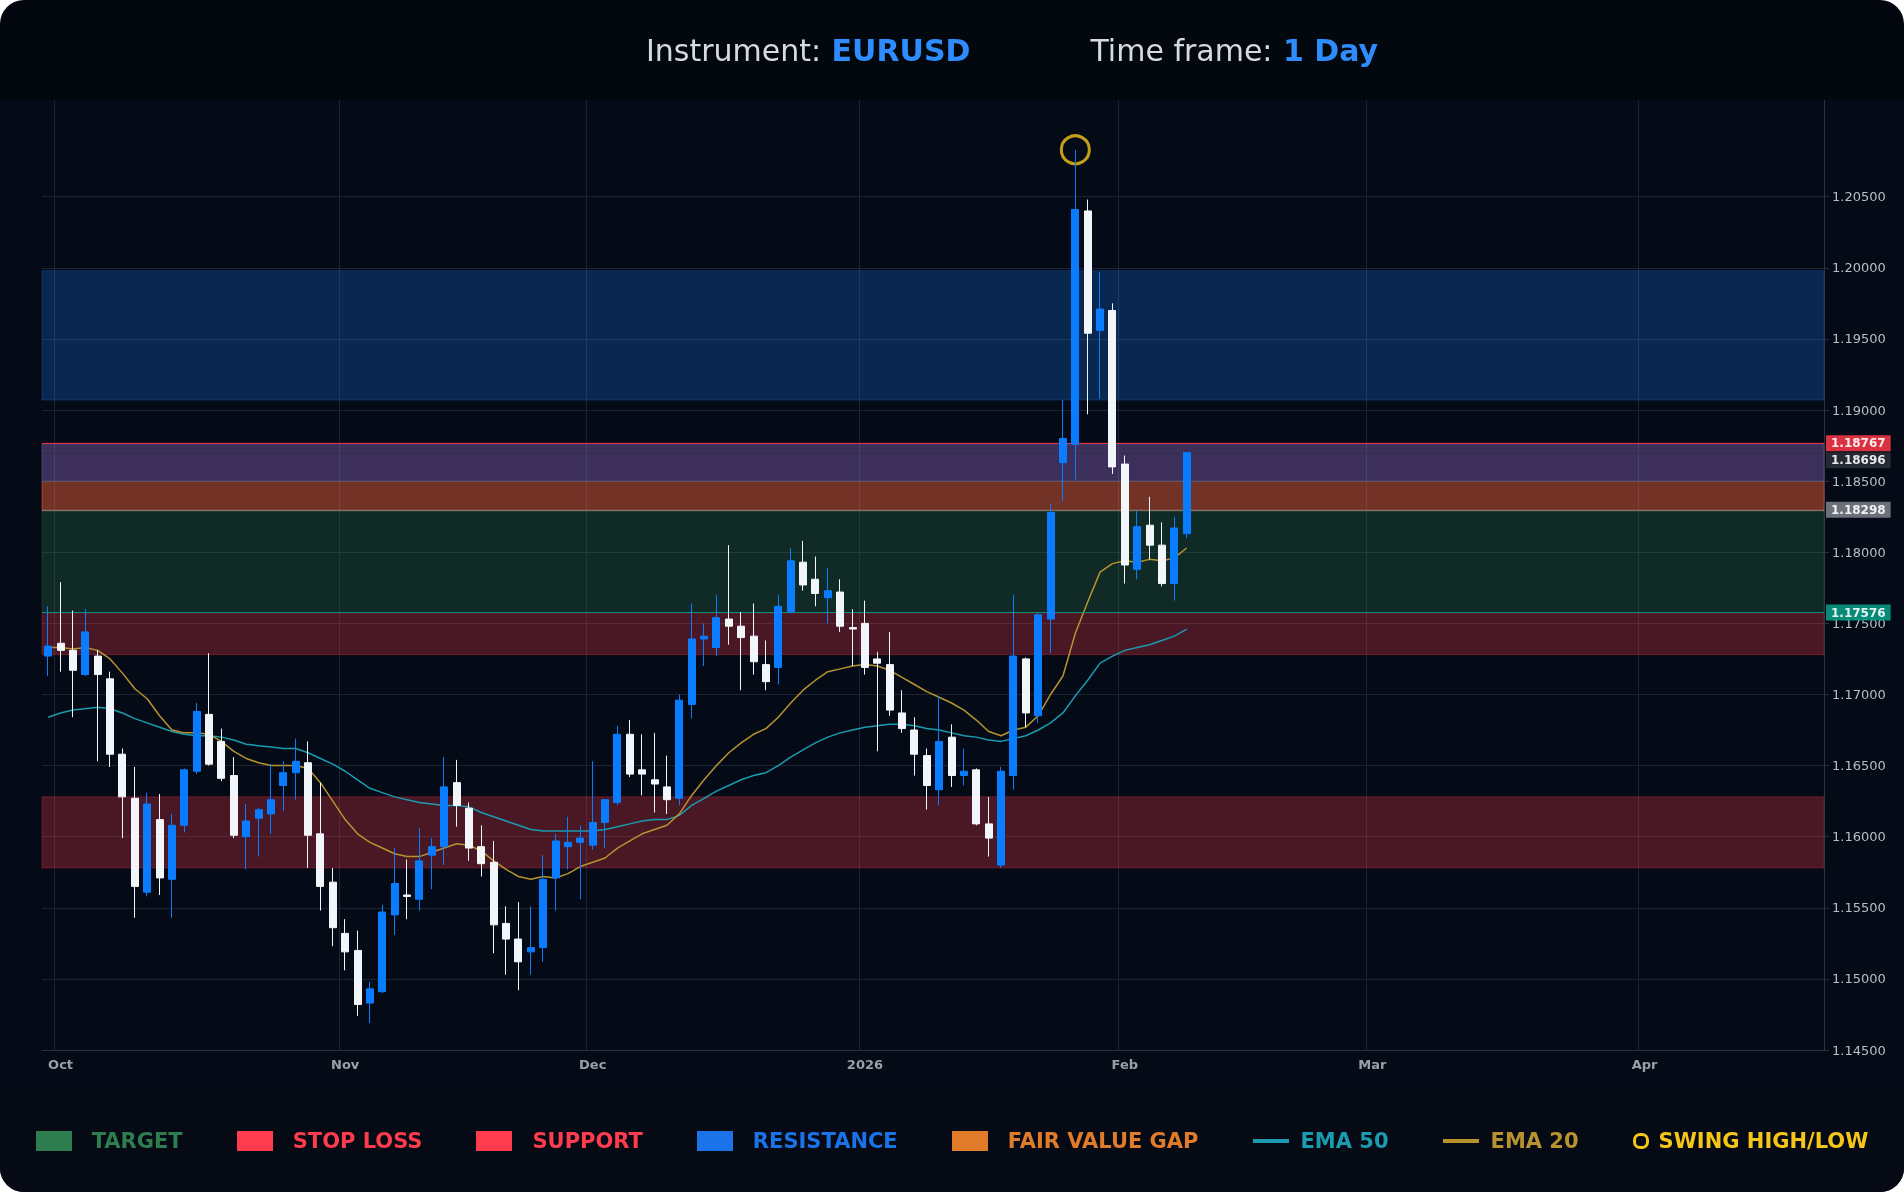 This screenshot has width=1904, height=1192. I want to click on legend-label: FAIR VALUE GAP, so click(1102, 1141).